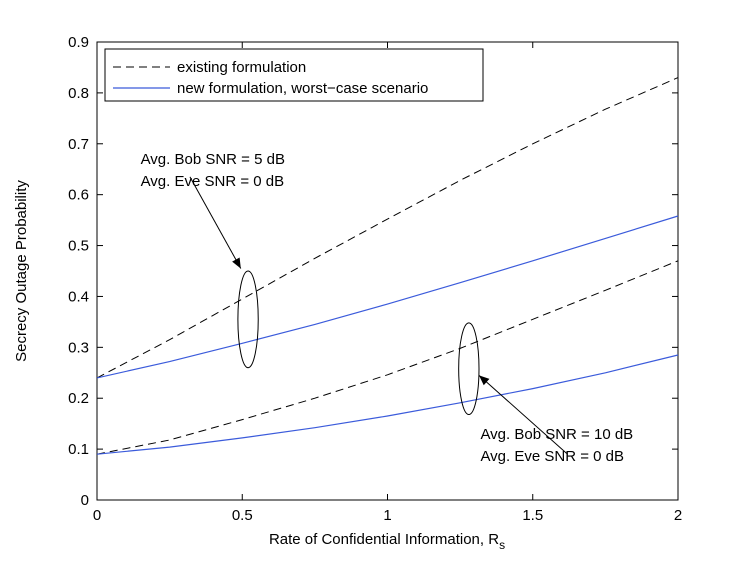  Describe the element at coordinates (302, 88) in the screenshot. I see `legend-label-new: new formulation, worst−case scenario` at that location.